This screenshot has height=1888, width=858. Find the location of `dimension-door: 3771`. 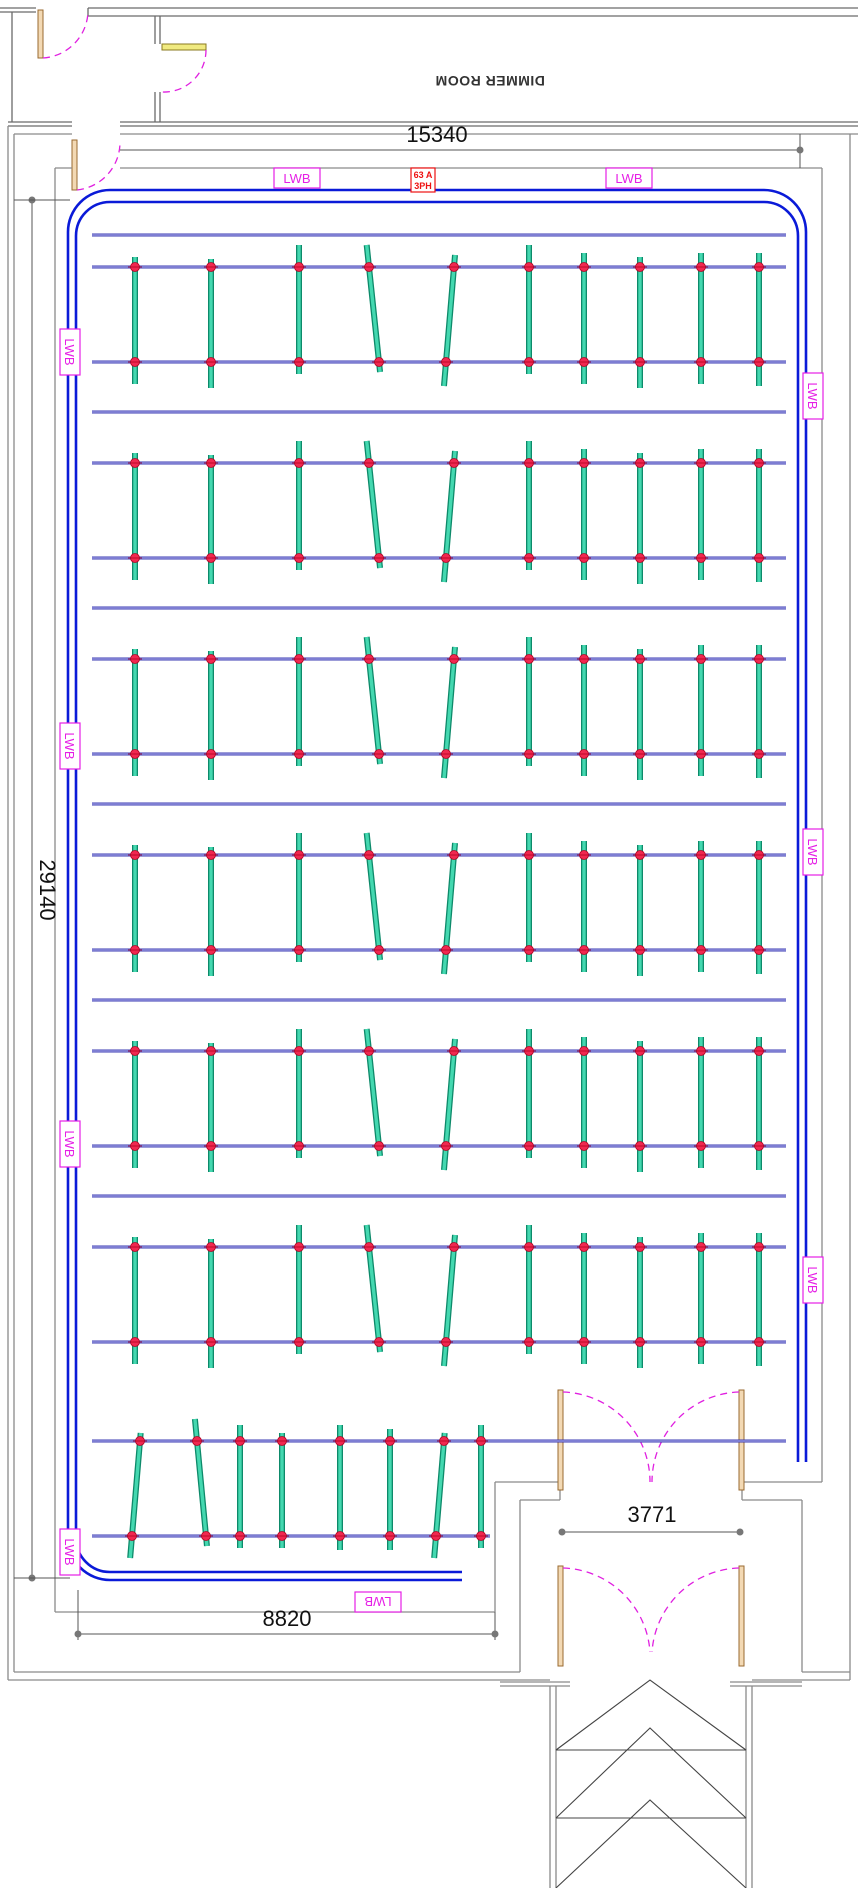

dimension-door: 3771 is located at coordinates (651, 1519).